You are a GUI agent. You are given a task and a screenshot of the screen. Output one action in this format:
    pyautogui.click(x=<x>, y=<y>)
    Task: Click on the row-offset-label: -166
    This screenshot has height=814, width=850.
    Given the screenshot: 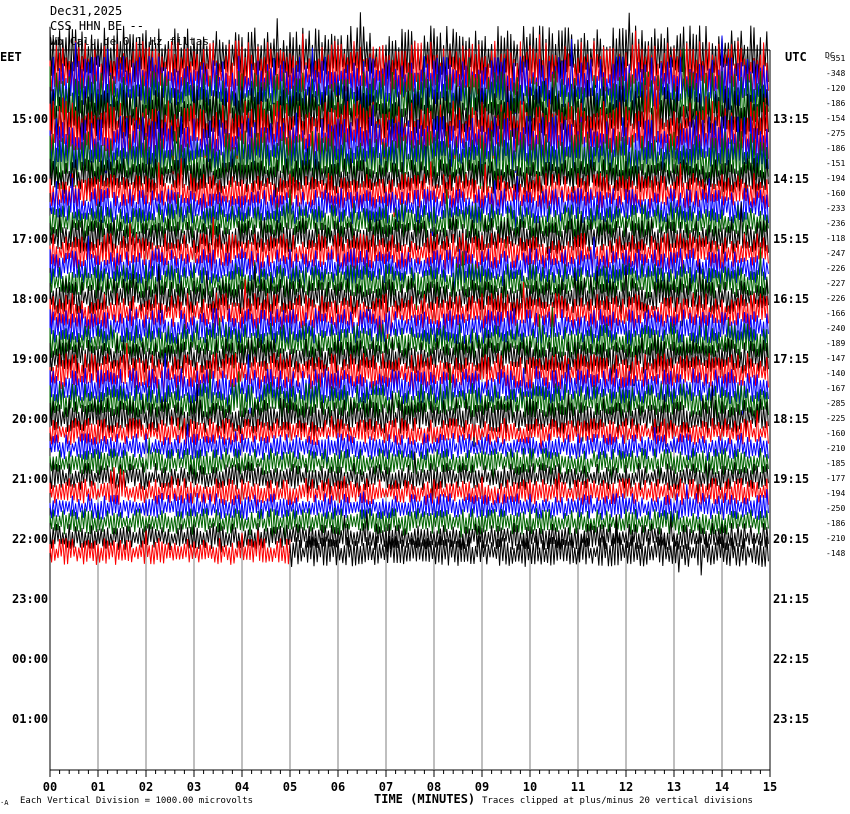 What is the action you would take?
    pyautogui.click(x=835, y=313)
    